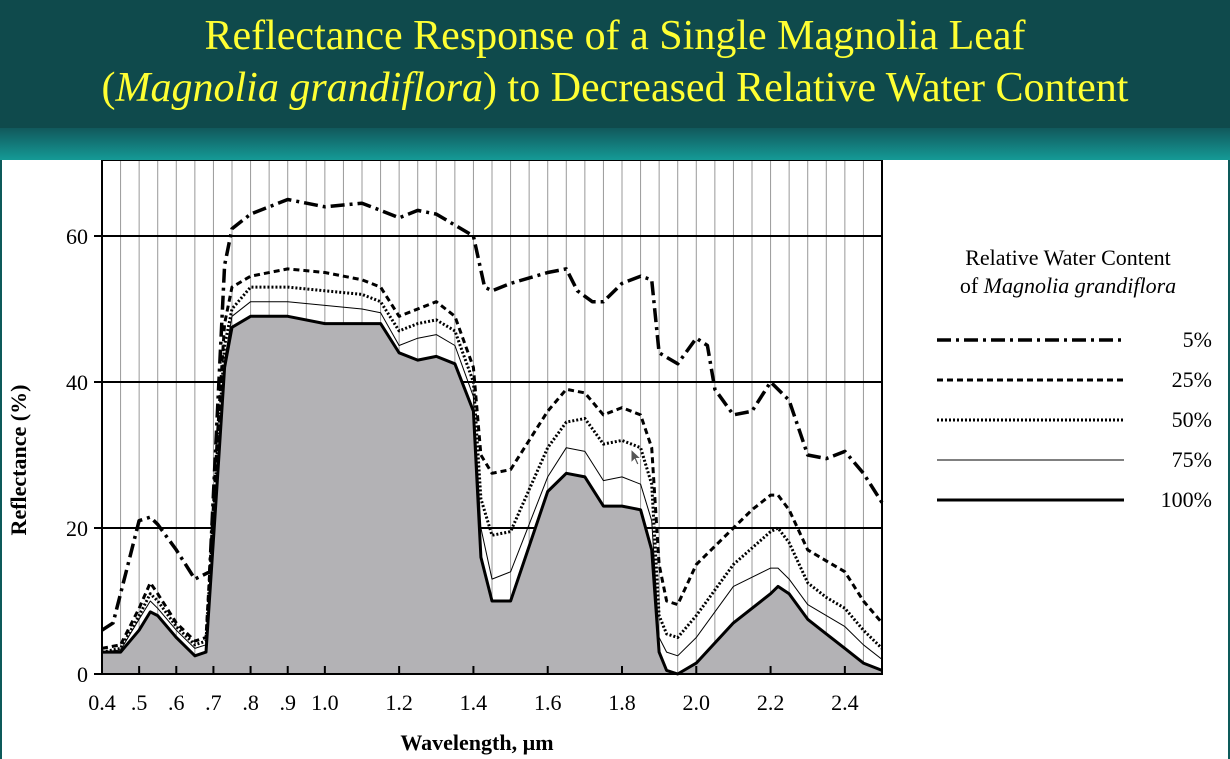 This screenshot has height=759, width=1230. What do you see at coordinates (108, 88) in the screenshot?
I see `title-paren-open: (` at bounding box center [108, 88].